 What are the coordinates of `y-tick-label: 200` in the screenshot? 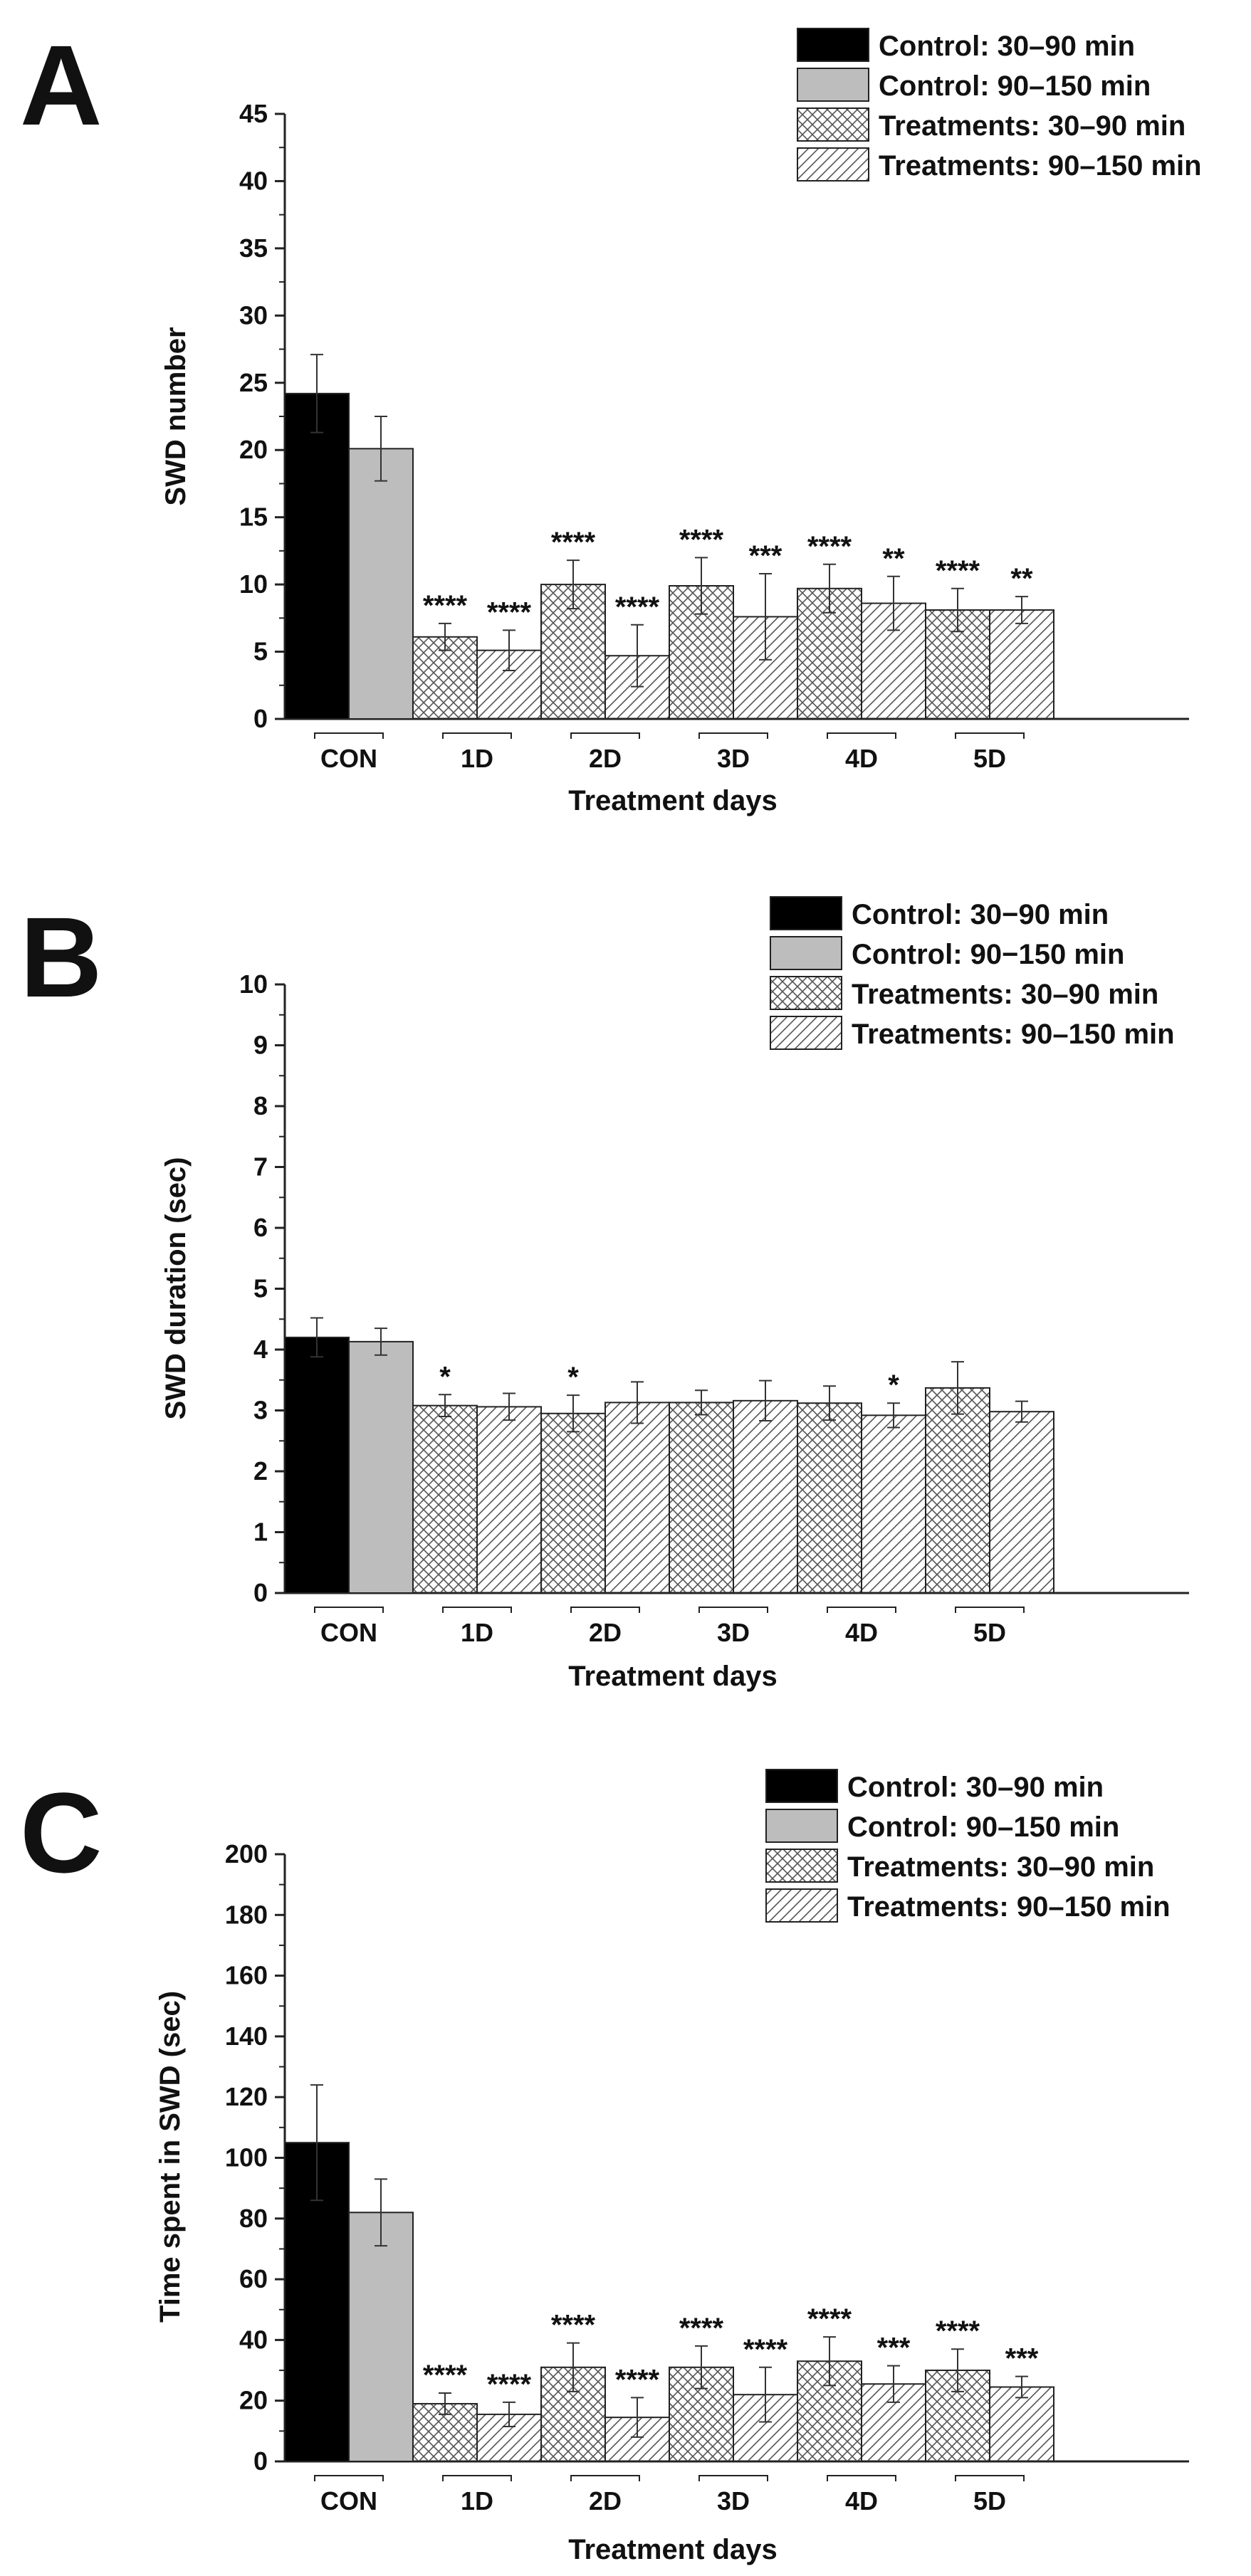 It's located at (247, 1854).